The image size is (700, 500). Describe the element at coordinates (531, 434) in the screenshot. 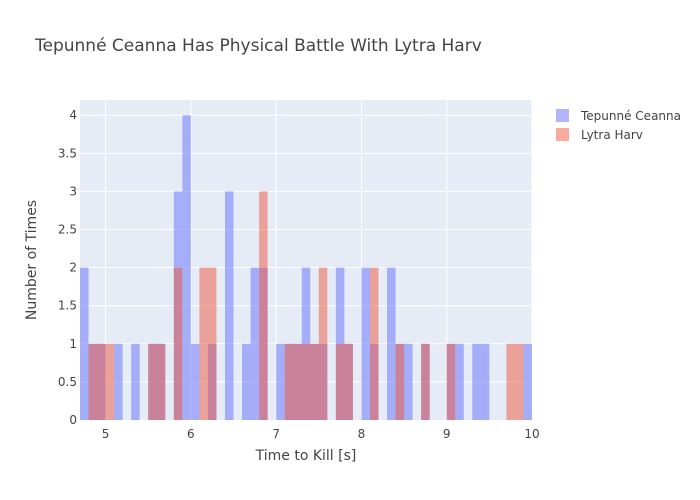

I see `x-tick-label: 10` at that location.